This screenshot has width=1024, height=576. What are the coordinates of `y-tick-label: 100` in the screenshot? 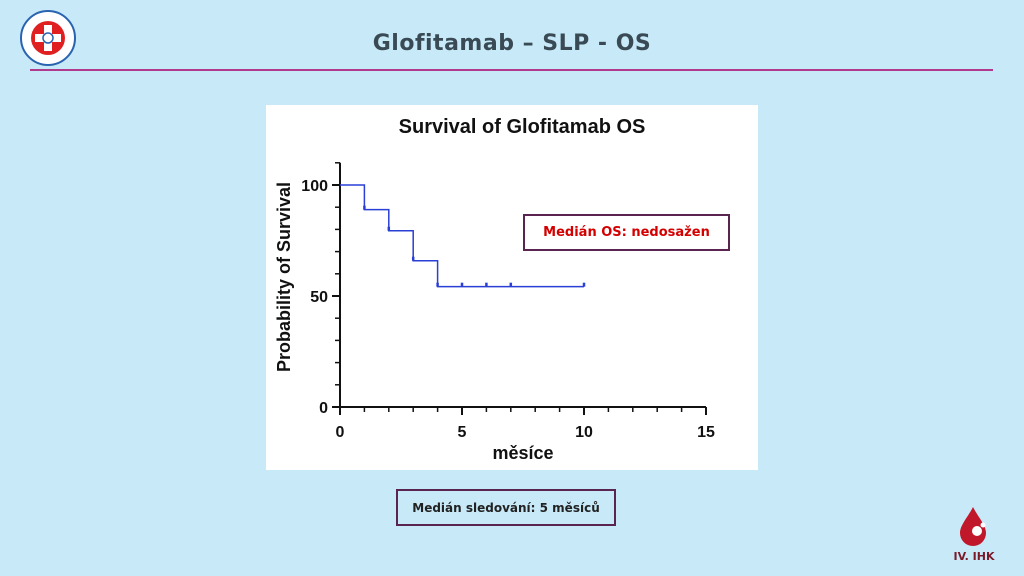 It's located at (314, 186).